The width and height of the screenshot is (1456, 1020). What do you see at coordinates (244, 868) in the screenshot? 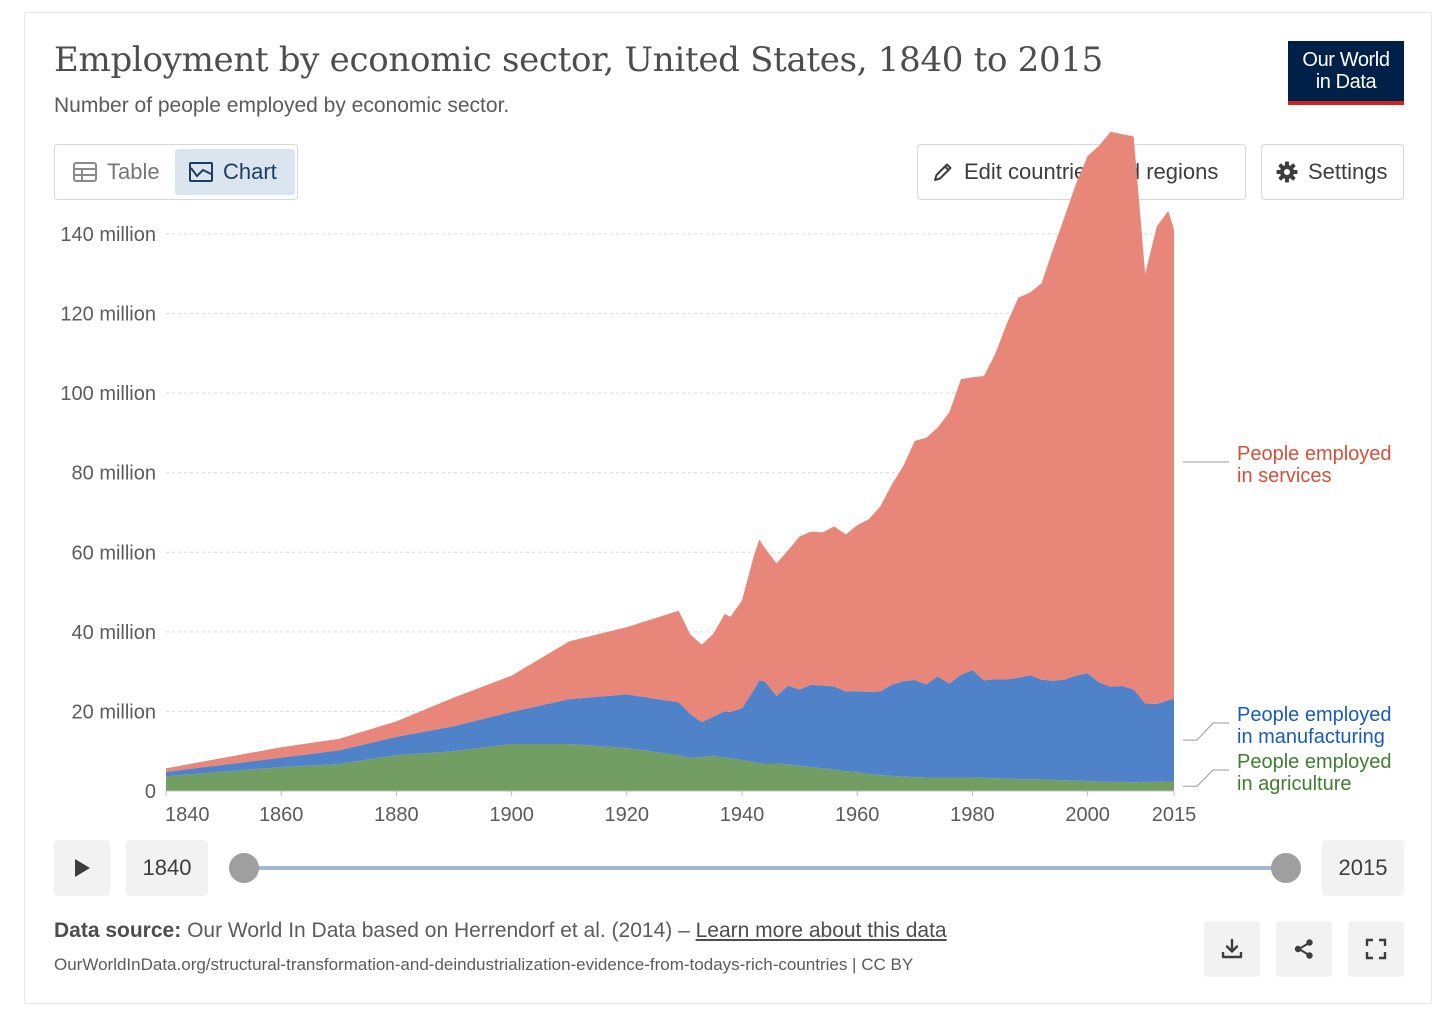
I see `timeline-start-handle` at bounding box center [244, 868].